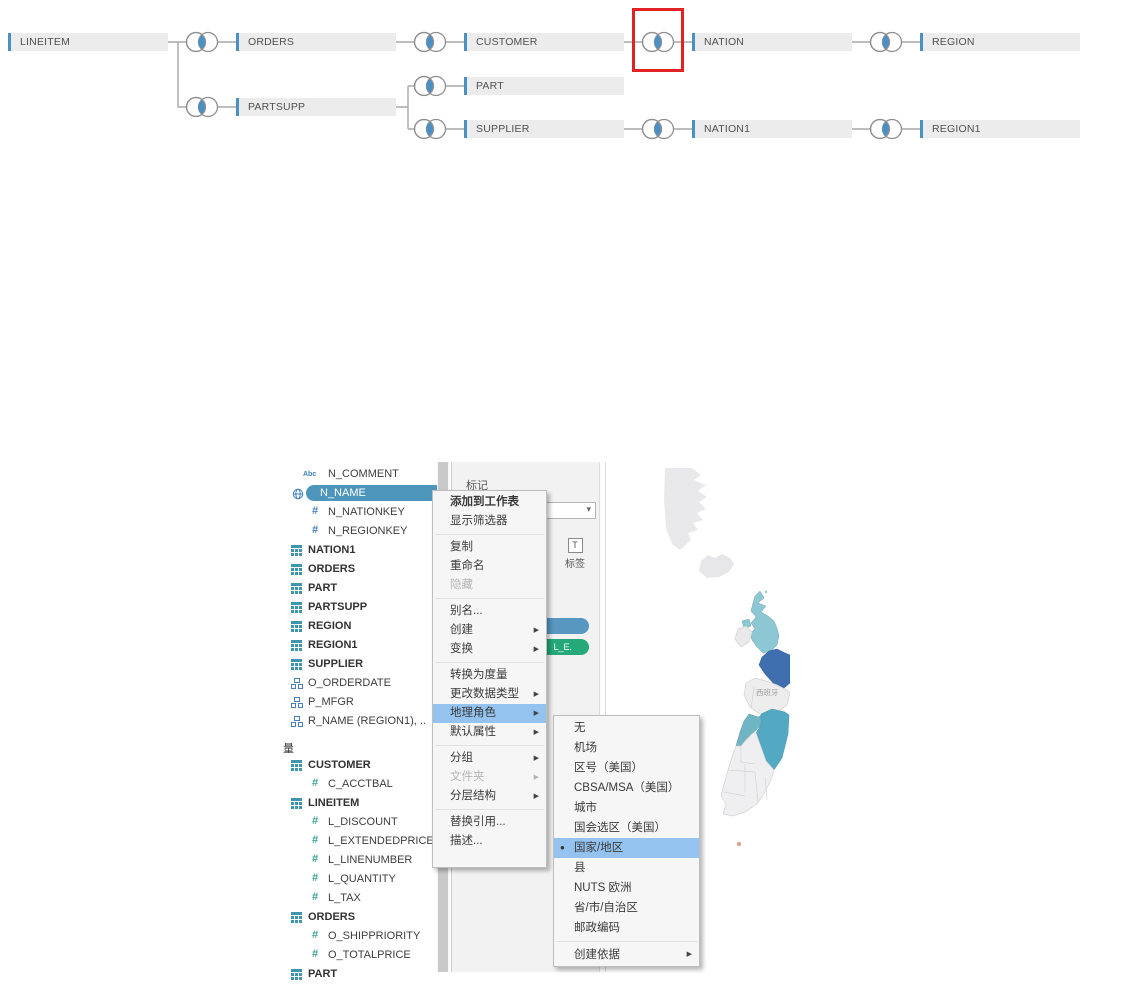  What do you see at coordinates (544, 129) in the screenshot?
I see `table-node-supplier: SUPPLIER` at bounding box center [544, 129].